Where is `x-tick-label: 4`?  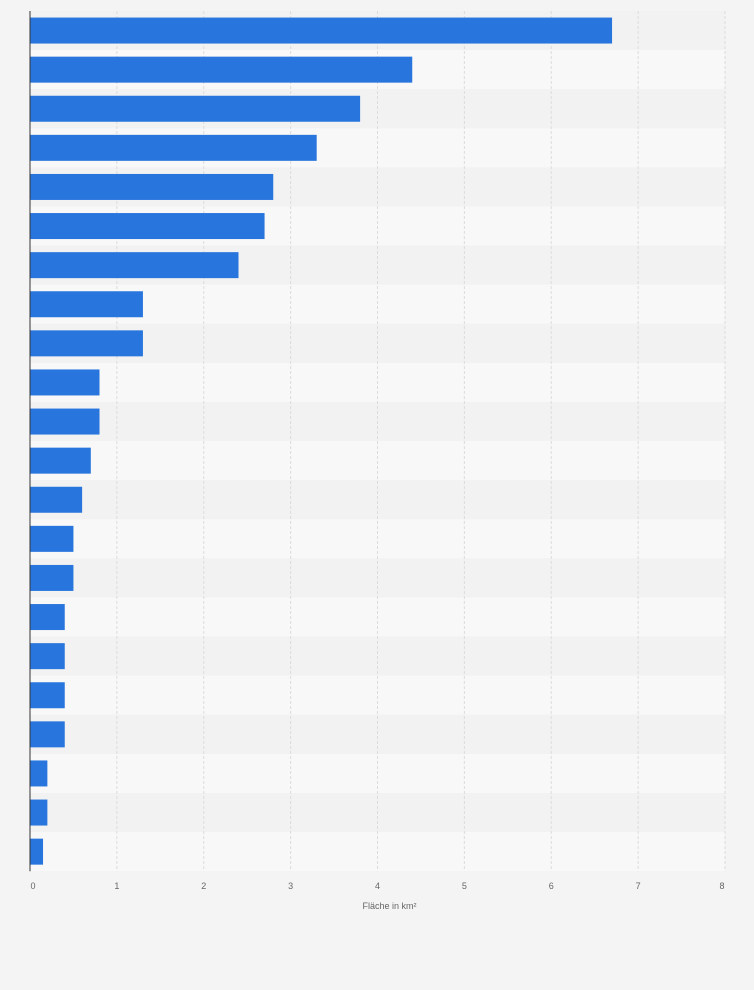 x-tick-label: 4 is located at coordinates (377, 886).